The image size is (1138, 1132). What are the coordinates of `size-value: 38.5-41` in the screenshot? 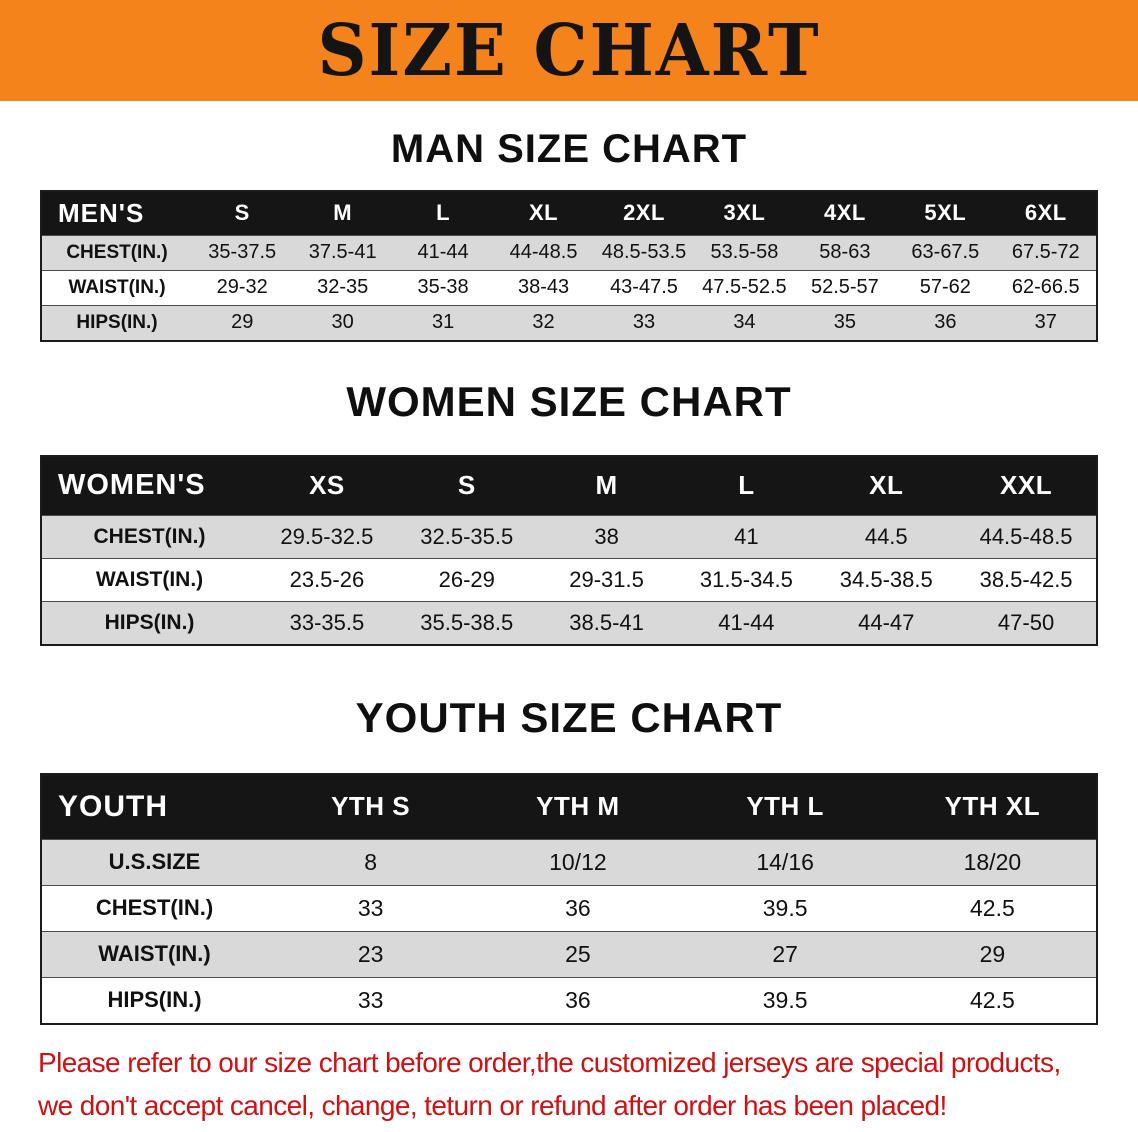 It's located at (606, 622).